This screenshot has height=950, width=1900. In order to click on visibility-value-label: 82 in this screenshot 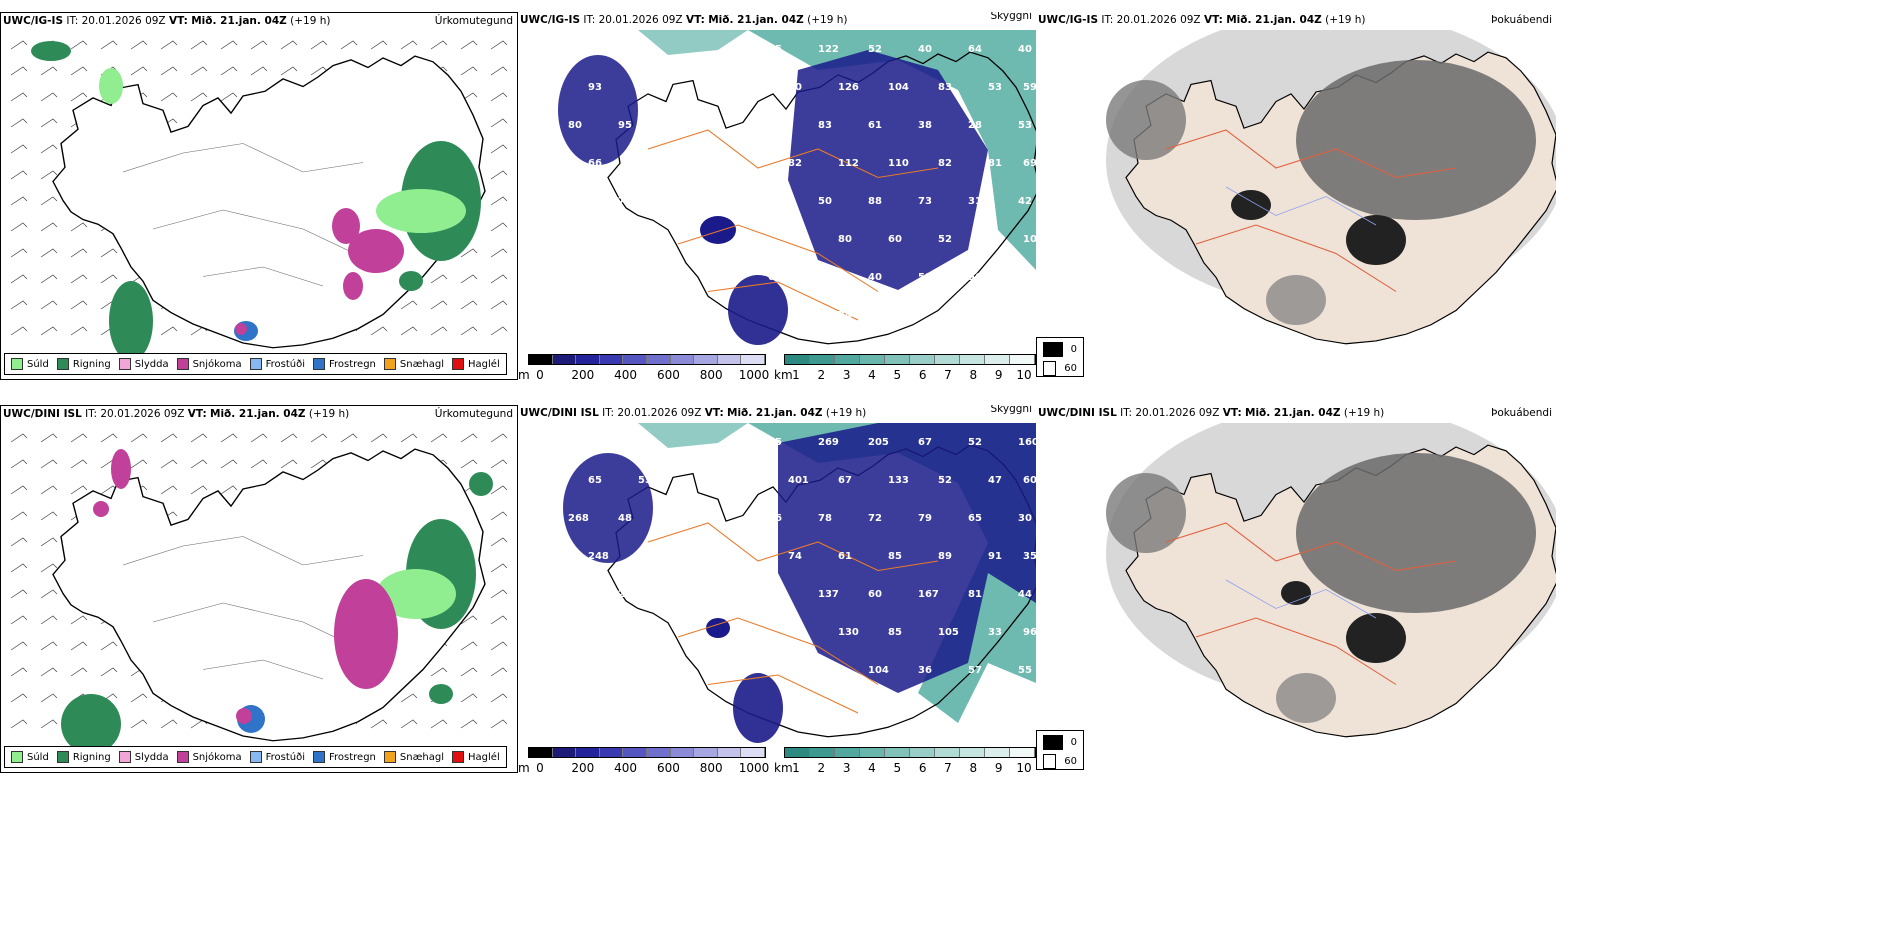, I will do `click(795, 163)`.